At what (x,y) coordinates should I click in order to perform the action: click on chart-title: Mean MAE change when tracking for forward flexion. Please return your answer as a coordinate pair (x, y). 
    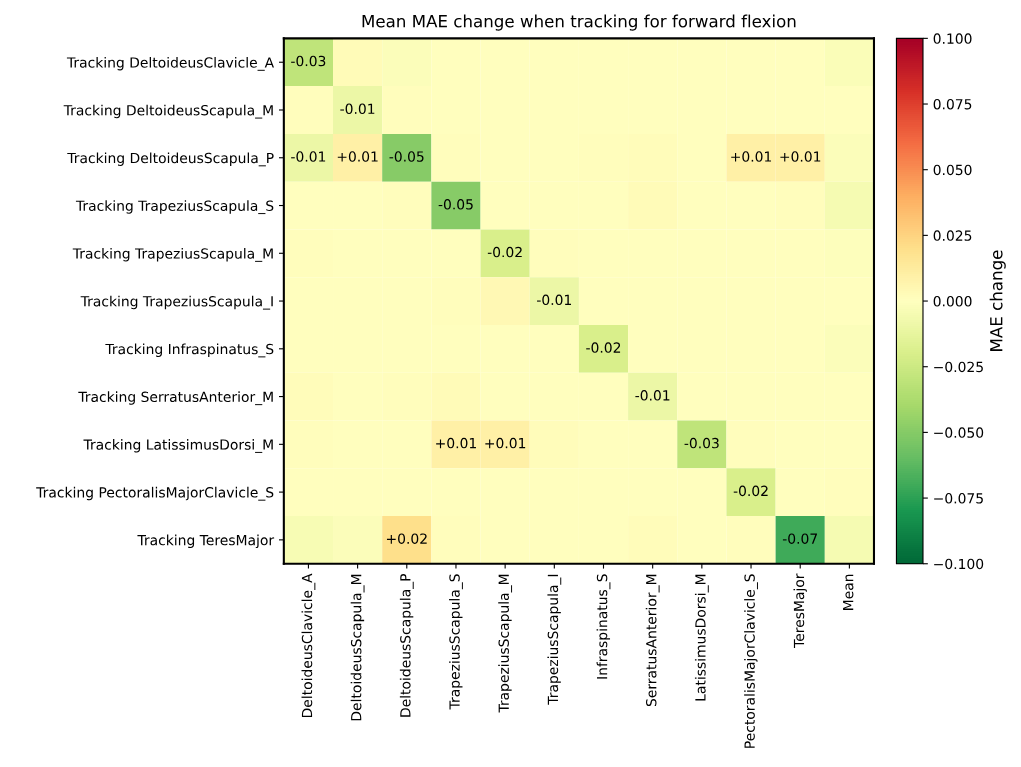
    Looking at the image, I should click on (579, 22).